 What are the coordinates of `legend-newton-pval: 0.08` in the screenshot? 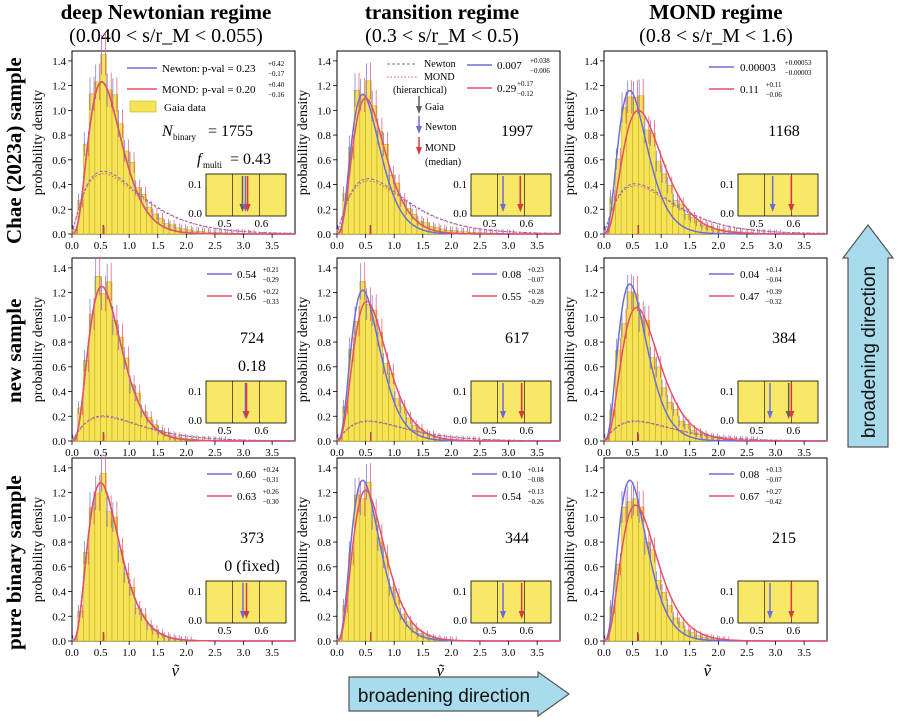 It's located at (750, 475).